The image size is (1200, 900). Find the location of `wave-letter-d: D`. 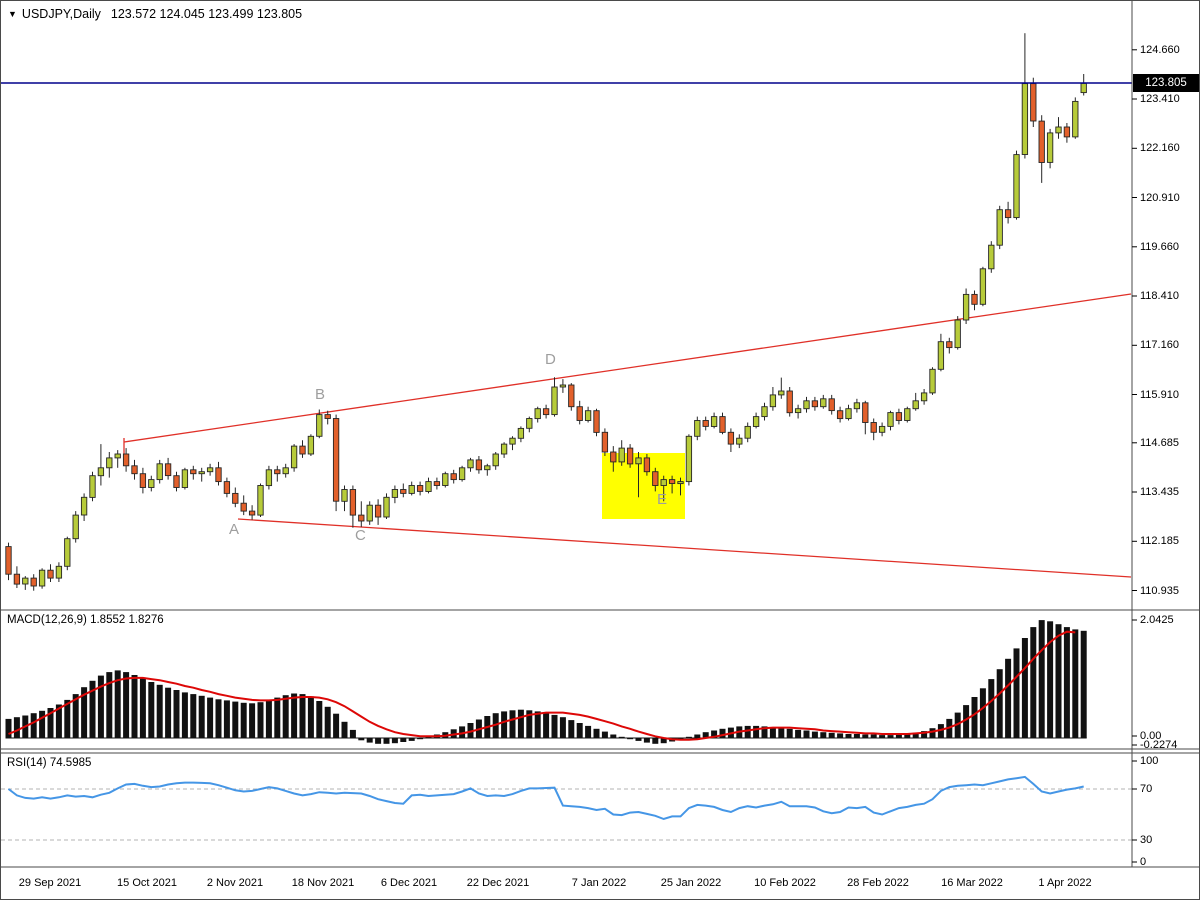

wave-letter-d: D is located at coordinates (550, 359).